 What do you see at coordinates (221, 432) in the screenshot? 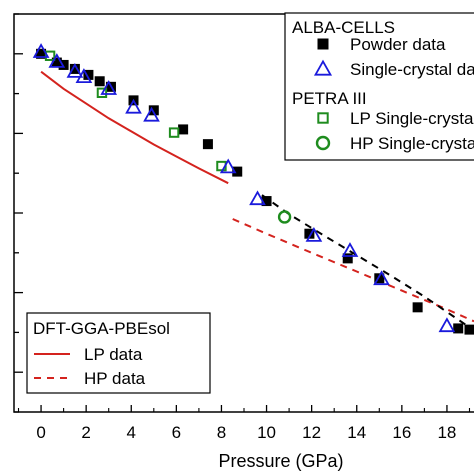
I see `x-tick-label: 8` at bounding box center [221, 432].